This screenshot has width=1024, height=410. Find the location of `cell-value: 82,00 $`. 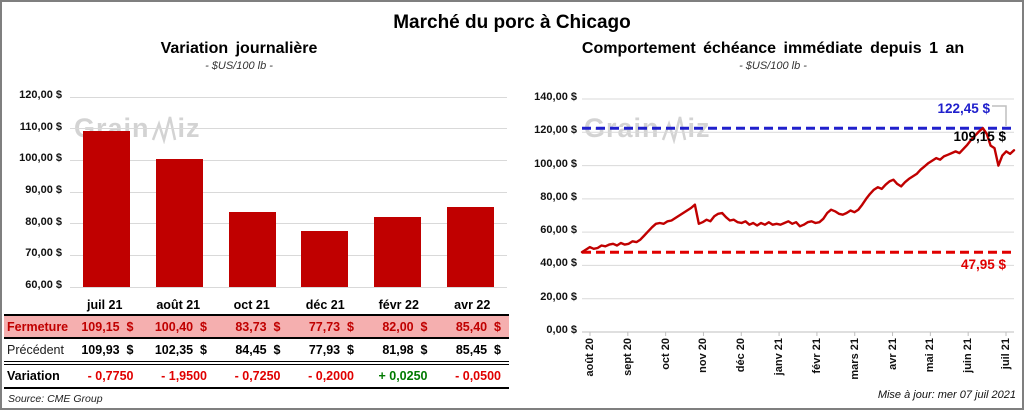

cell-value: 82,00 $ is located at coordinates (399, 327).